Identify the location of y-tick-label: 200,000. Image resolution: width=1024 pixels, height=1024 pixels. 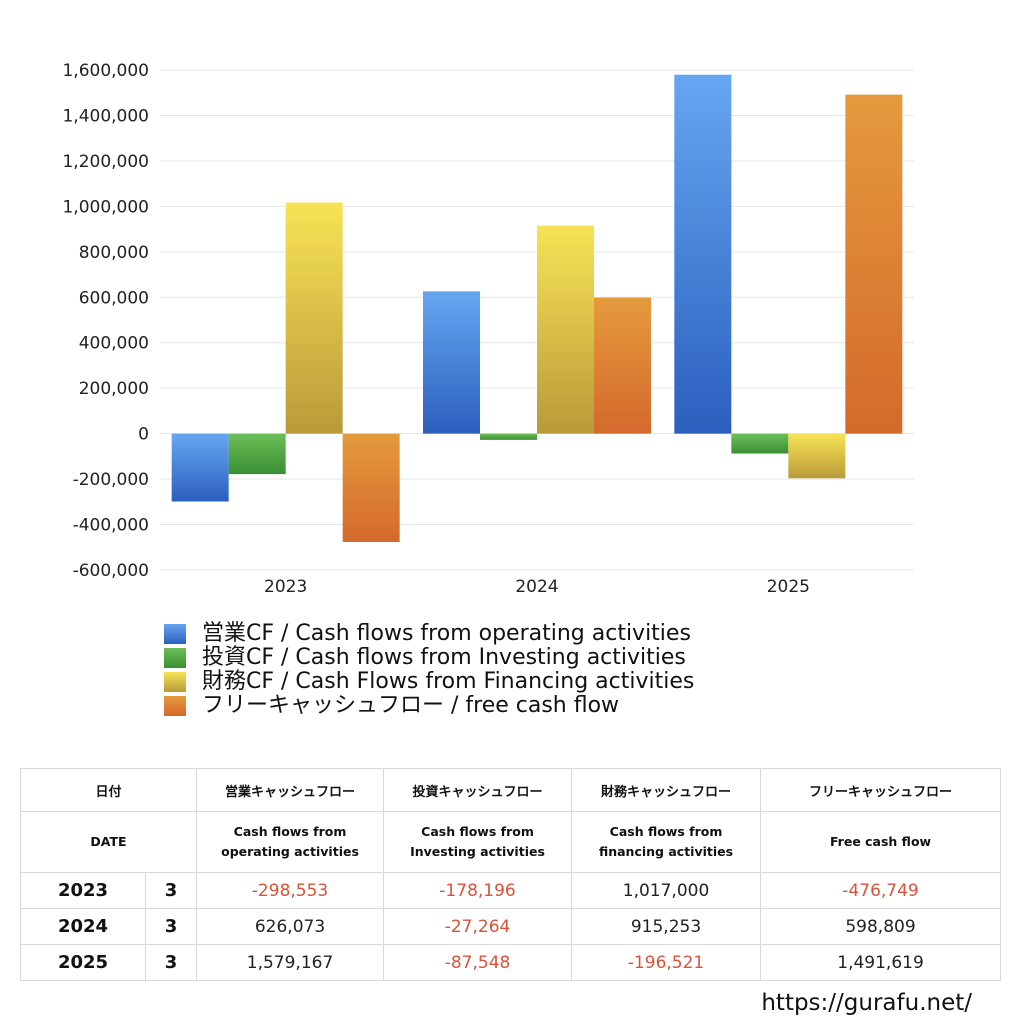
(114, 389).